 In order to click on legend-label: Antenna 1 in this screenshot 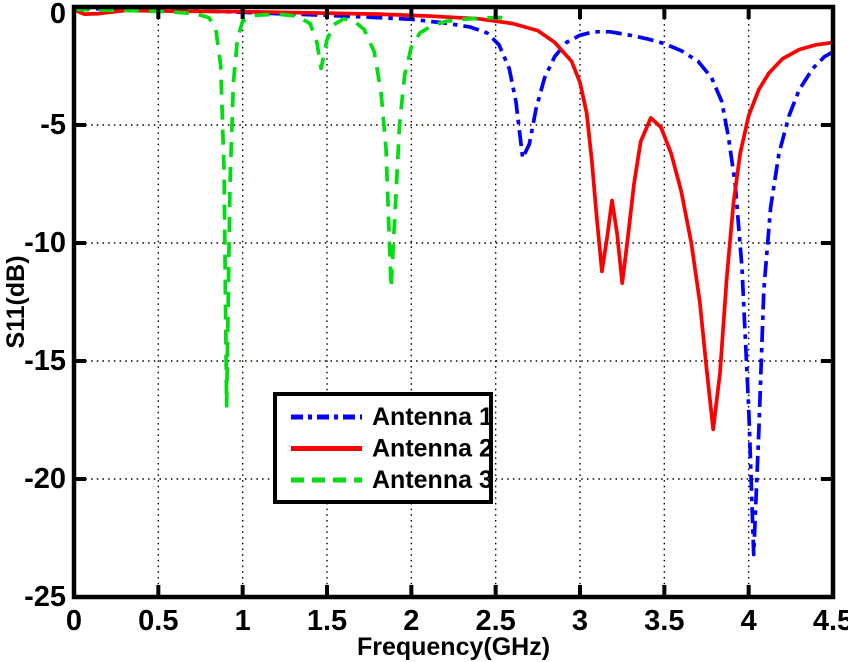, I will do `click(432, 417)`.